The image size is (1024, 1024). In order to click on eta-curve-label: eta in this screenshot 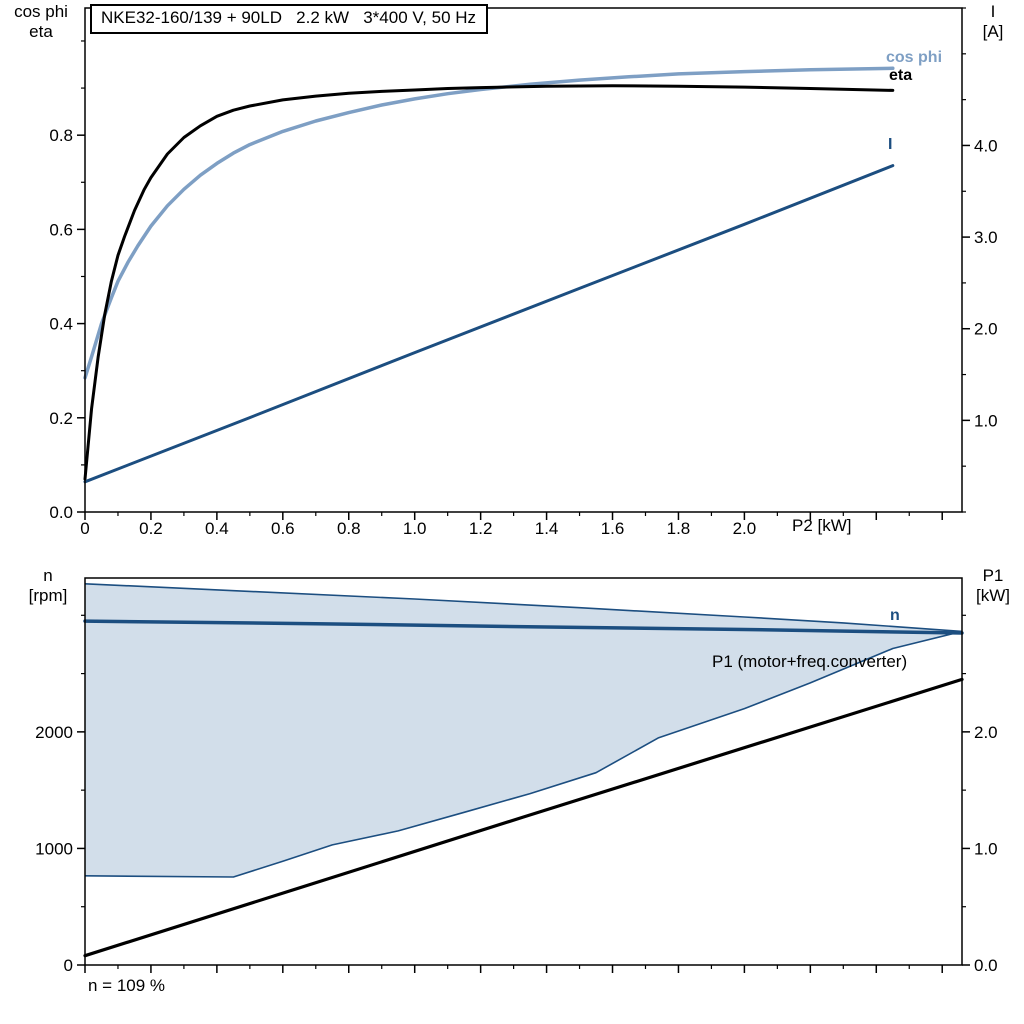, I will do `click(901, 75)`.